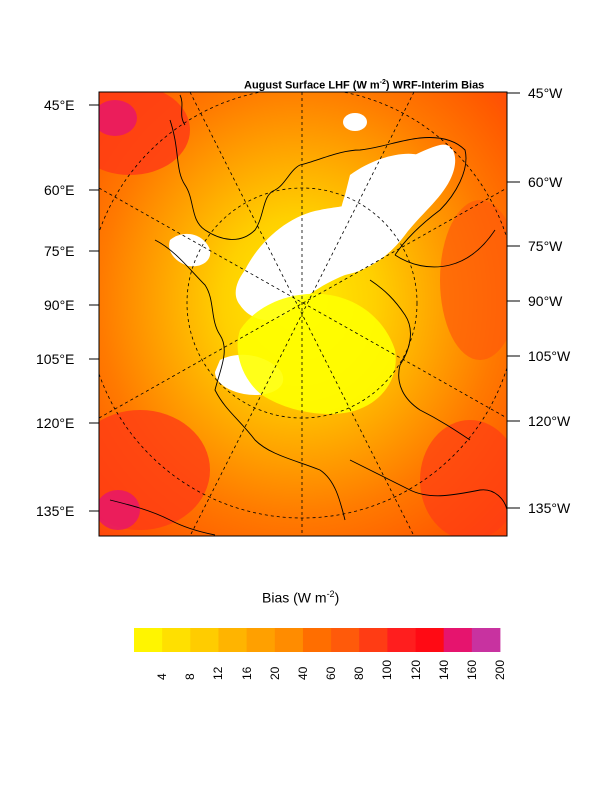  Describe the element at coordinates (55, 359) in the screenshot. I see `left-label-105e: 105°E` at that location.